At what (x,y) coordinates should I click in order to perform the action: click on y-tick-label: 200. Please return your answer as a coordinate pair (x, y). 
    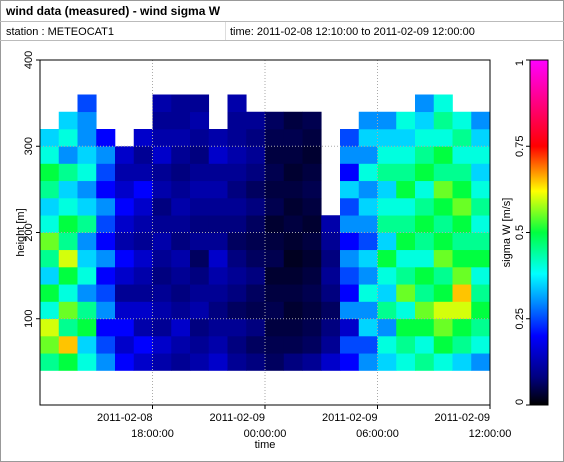
    Looking at the image, I should click on (29, 232).